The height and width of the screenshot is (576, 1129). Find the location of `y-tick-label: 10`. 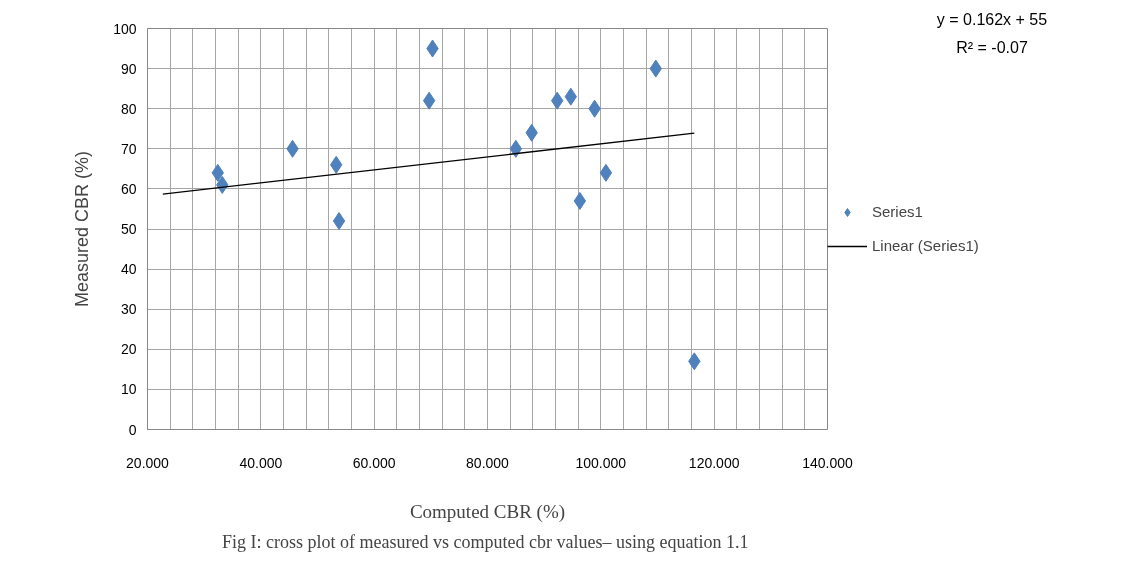

y-tick-label: 10 is located at coordinates (128, 389).